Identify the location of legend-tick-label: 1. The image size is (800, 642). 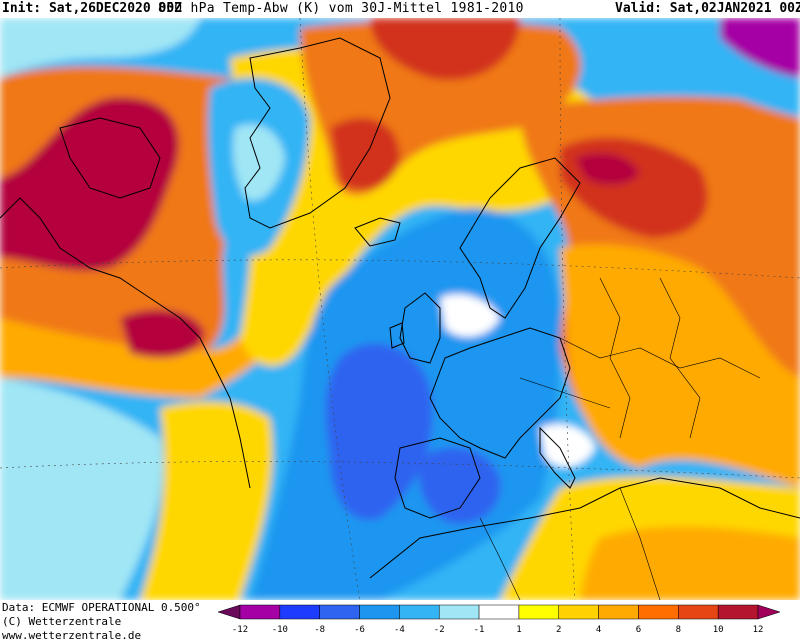
(518, 630).